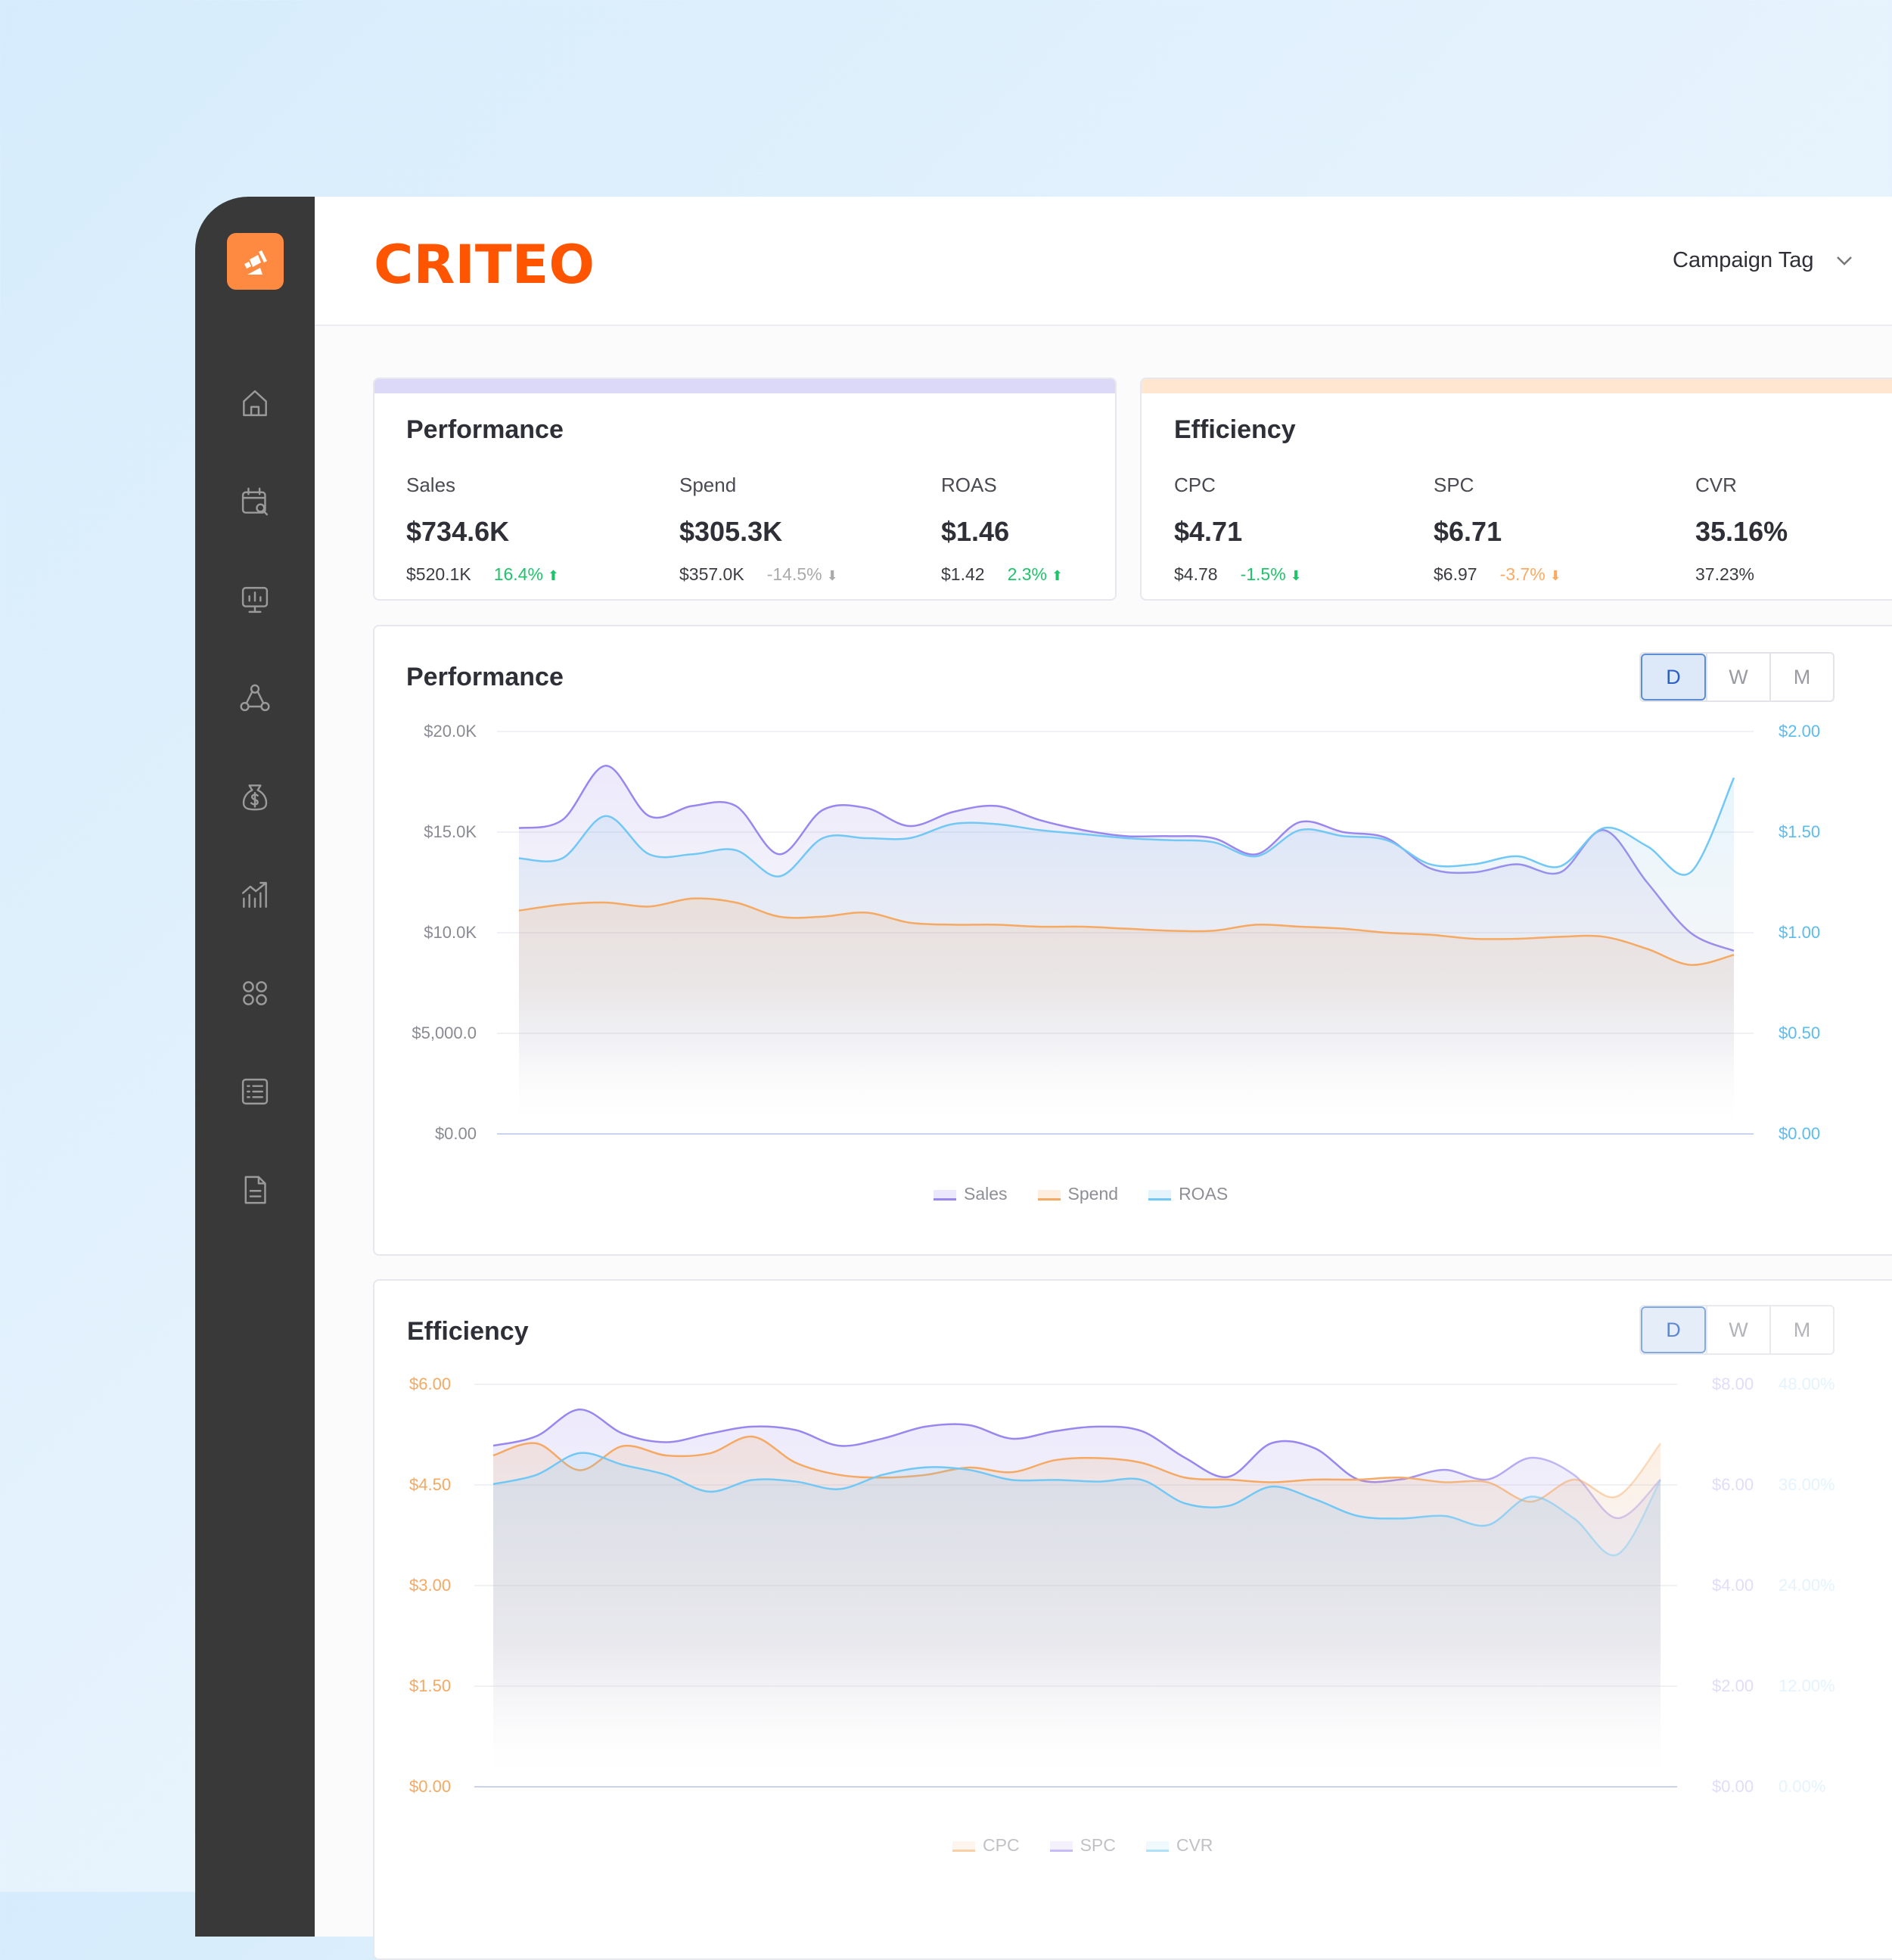  I want to click on campaign-tag-label: Campaign Tag, so click(1743, 260).